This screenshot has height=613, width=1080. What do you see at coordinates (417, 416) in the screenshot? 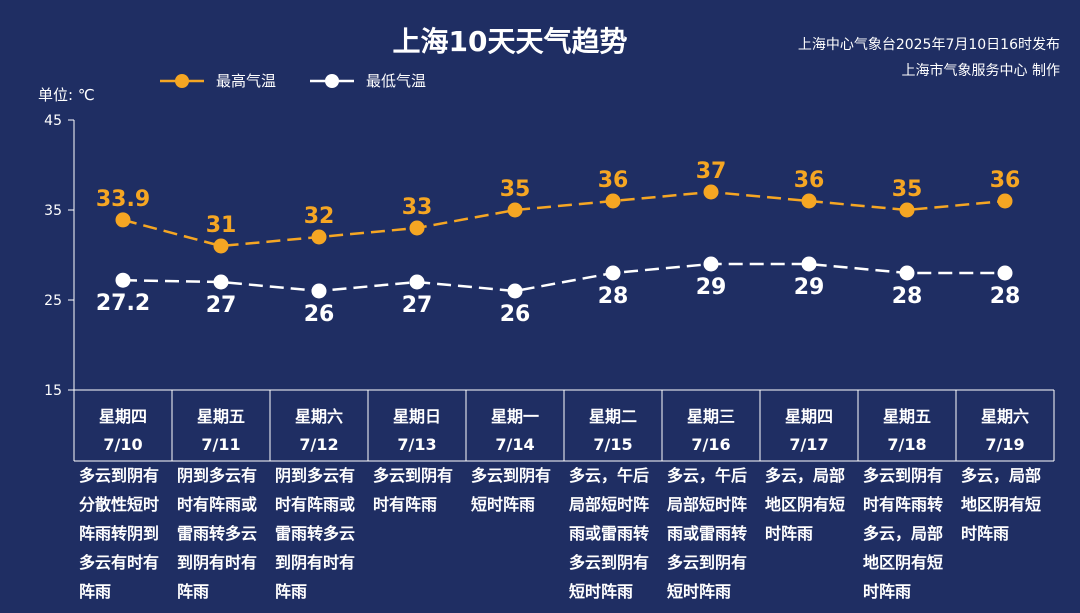
I see `day-weekday: 星期日` at bounding box center [417, 416].